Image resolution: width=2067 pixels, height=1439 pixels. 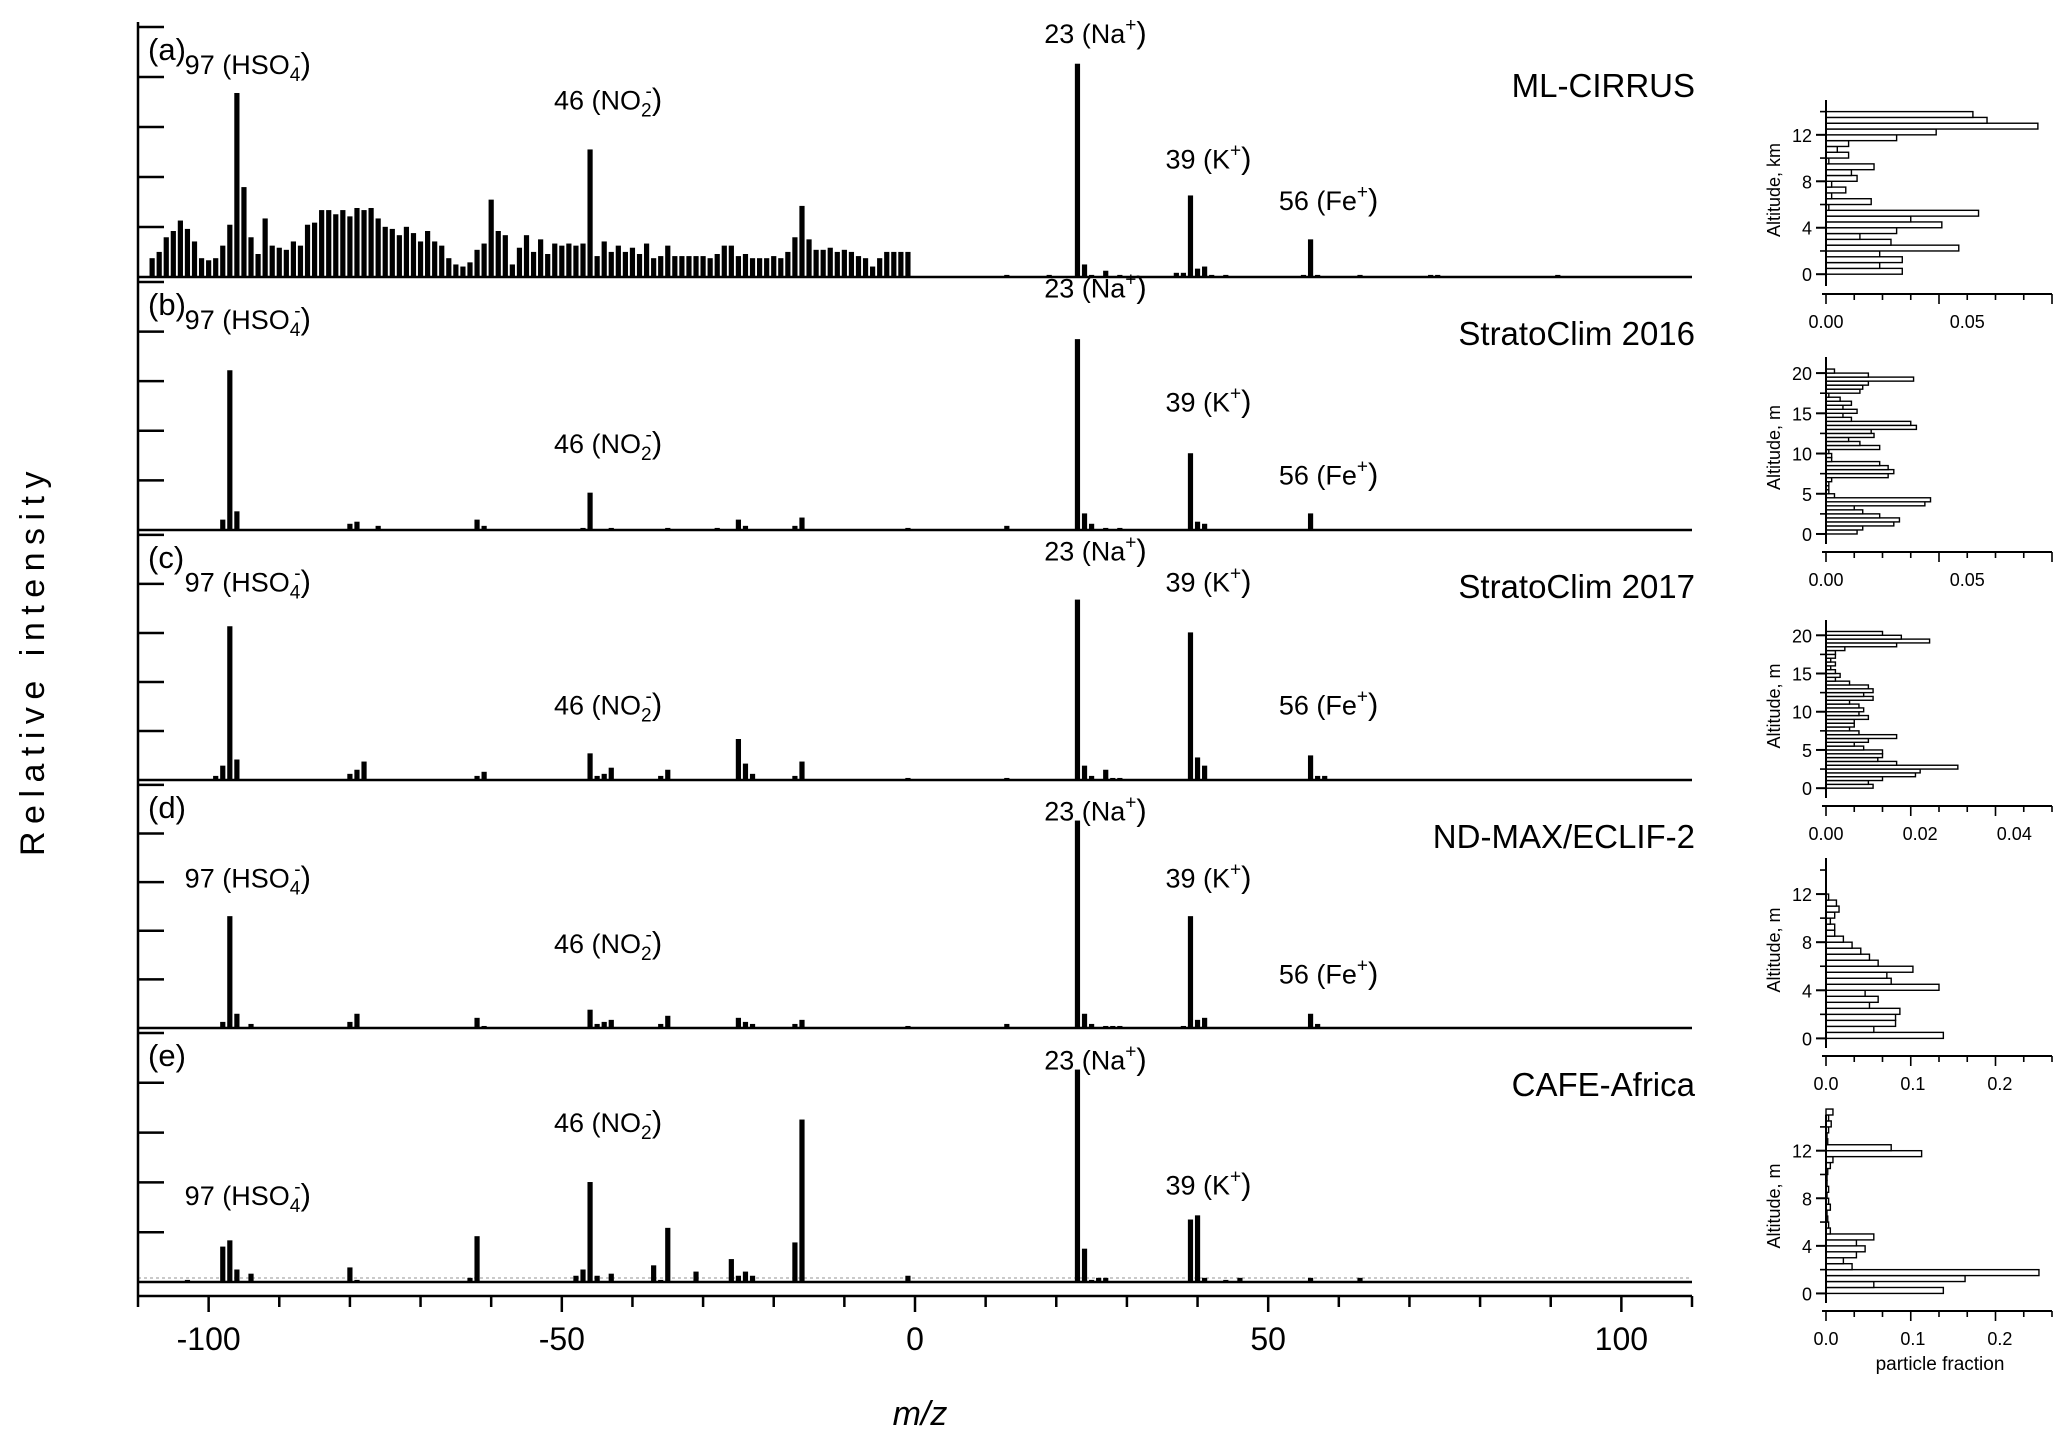 I want to click on x-axis-label: m/z, so click(x=920, y=1414).